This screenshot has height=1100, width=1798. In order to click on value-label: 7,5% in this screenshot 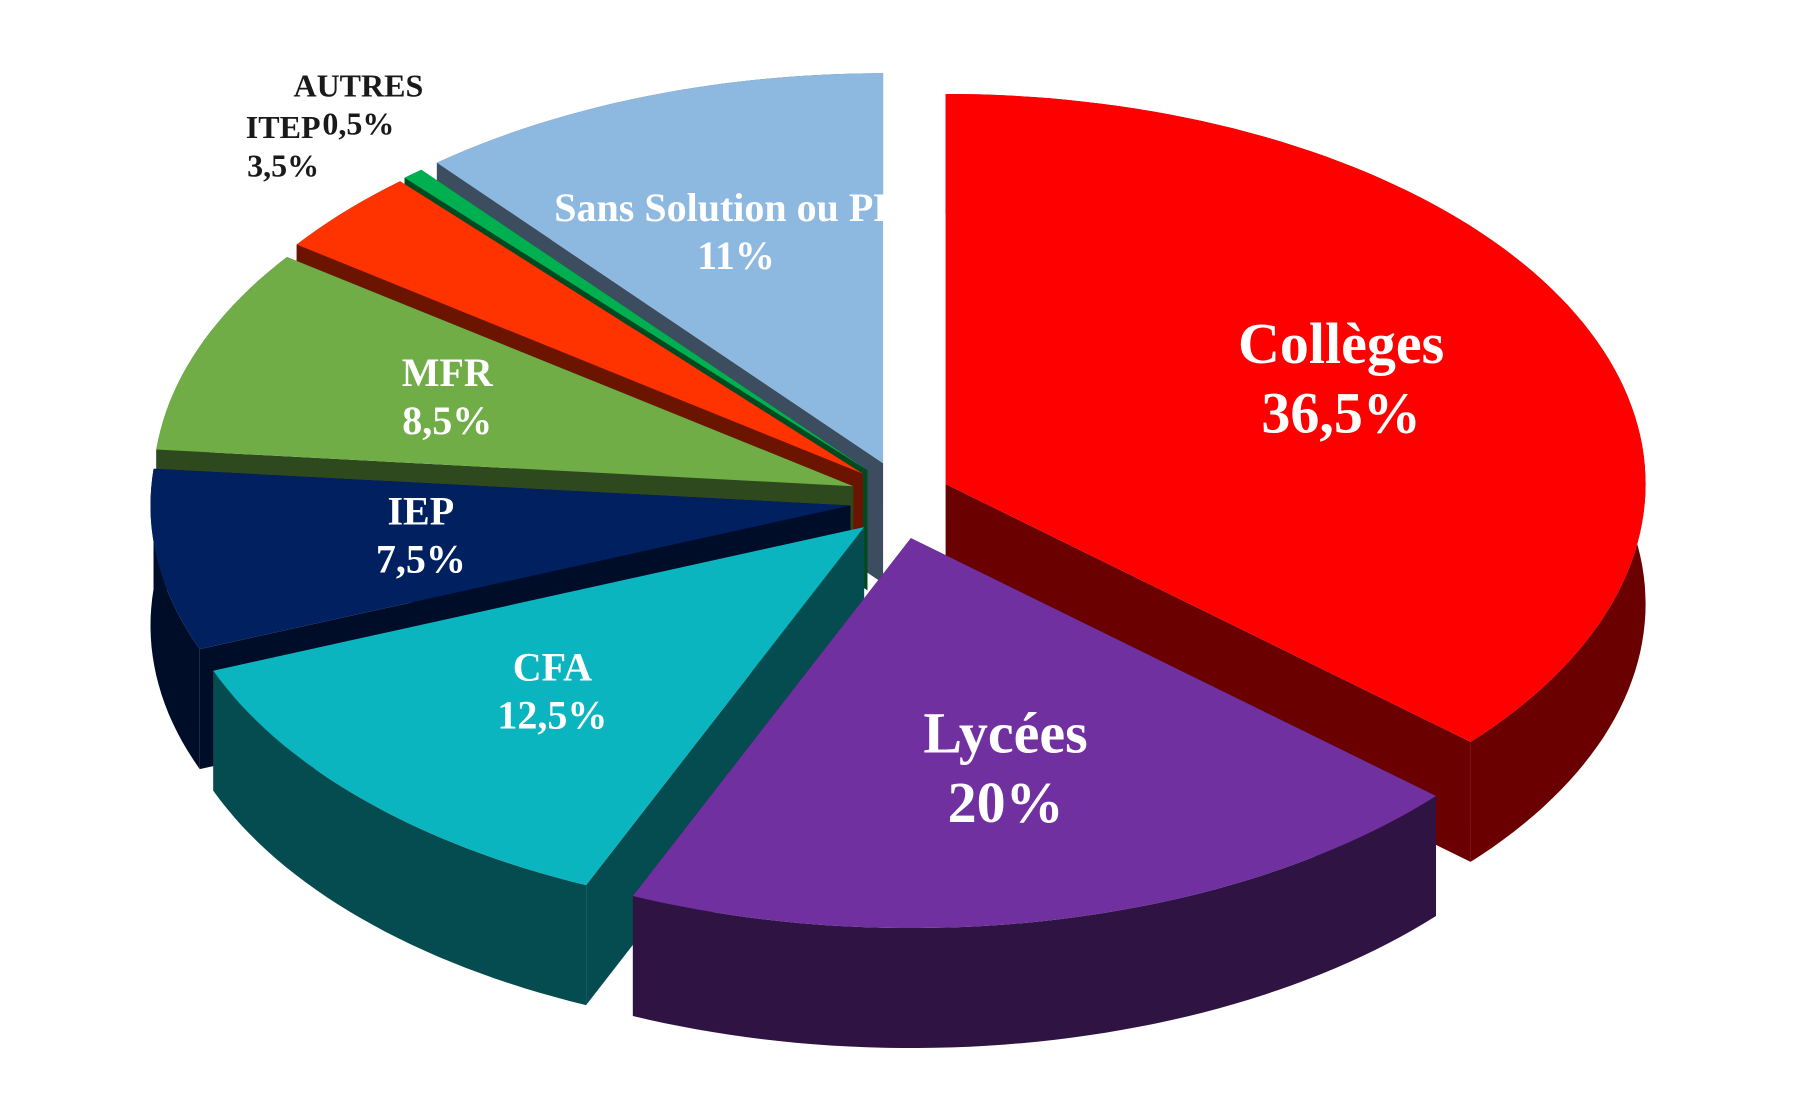, I will do `click(421, 559)`.